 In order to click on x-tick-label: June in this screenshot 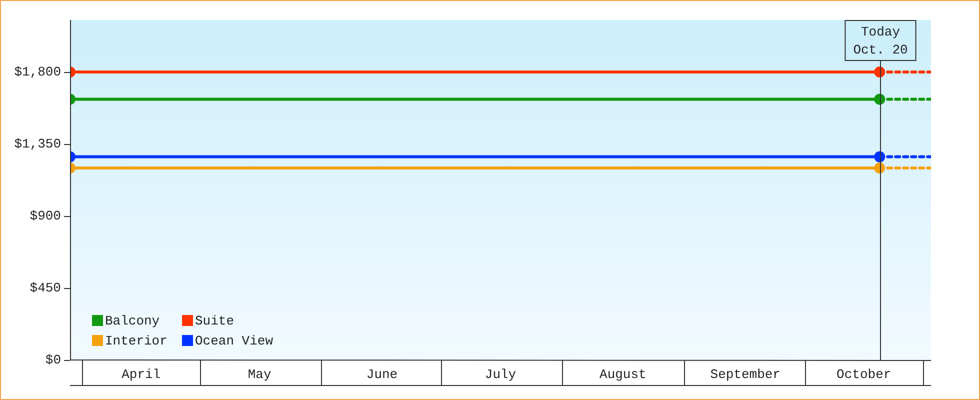, I will do `click(382, 374)`.